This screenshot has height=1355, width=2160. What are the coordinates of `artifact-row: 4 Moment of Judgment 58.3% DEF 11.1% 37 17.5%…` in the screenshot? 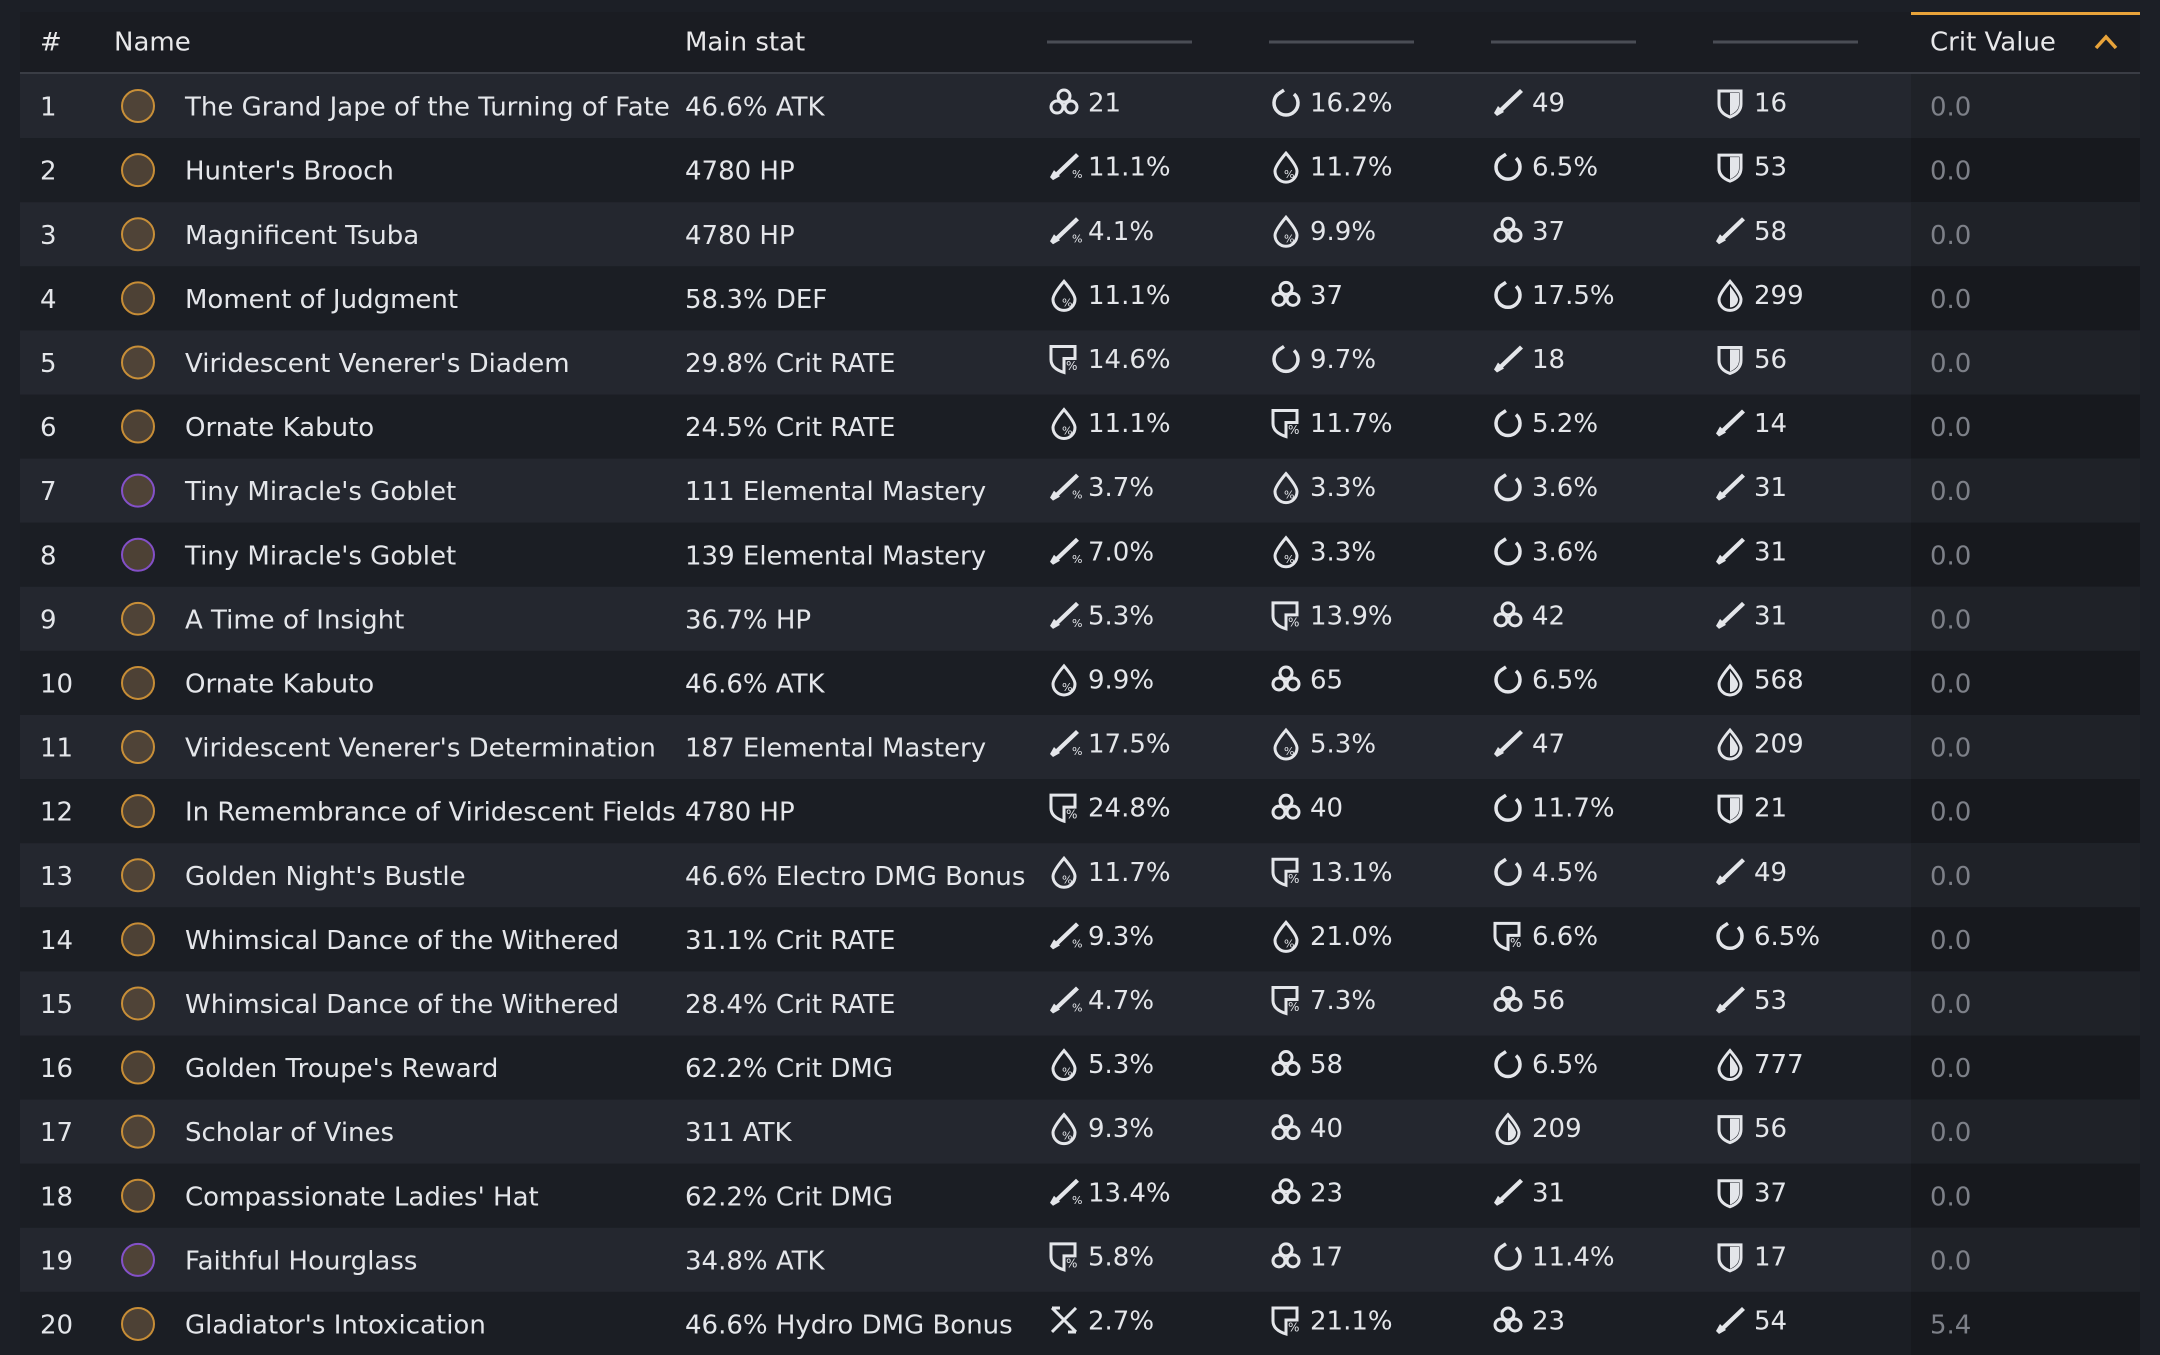 It's located at (1080, 298).